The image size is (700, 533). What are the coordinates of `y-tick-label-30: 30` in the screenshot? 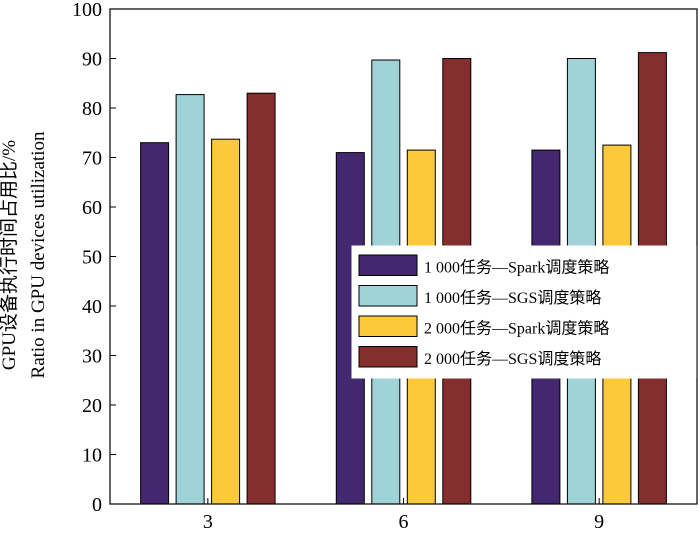 It's located at (92, 357).